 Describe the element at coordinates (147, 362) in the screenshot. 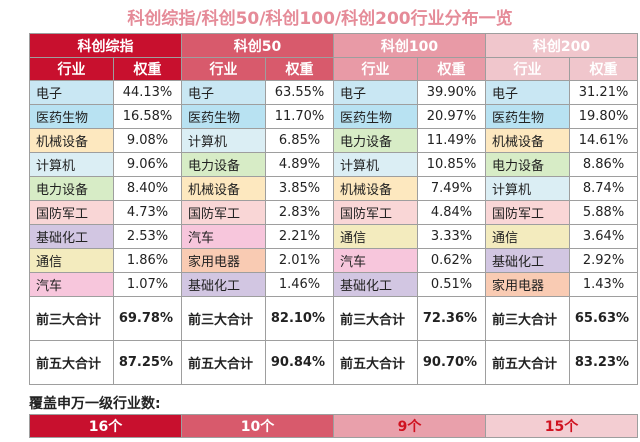

I see `top5-summary-value: 87.25%` at that location.